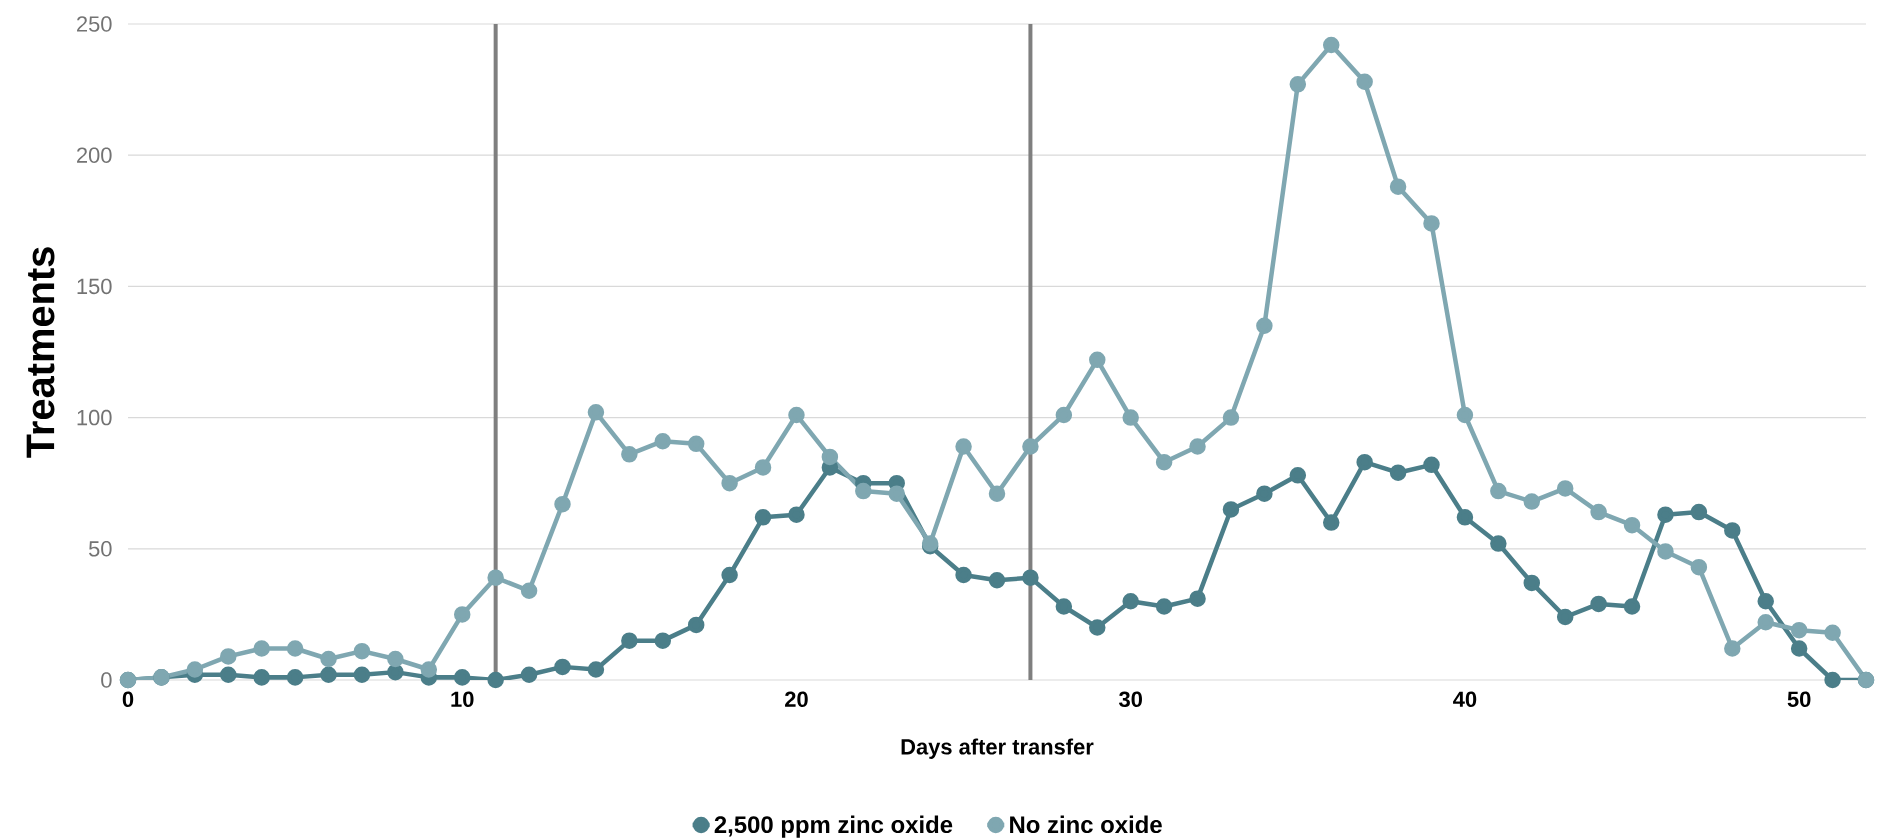 The height and width of the screenshot is (838, 1877). Describe the element at coordinates (94, 286) in the screenshot. I see `y-tick-label: 150` at that location.